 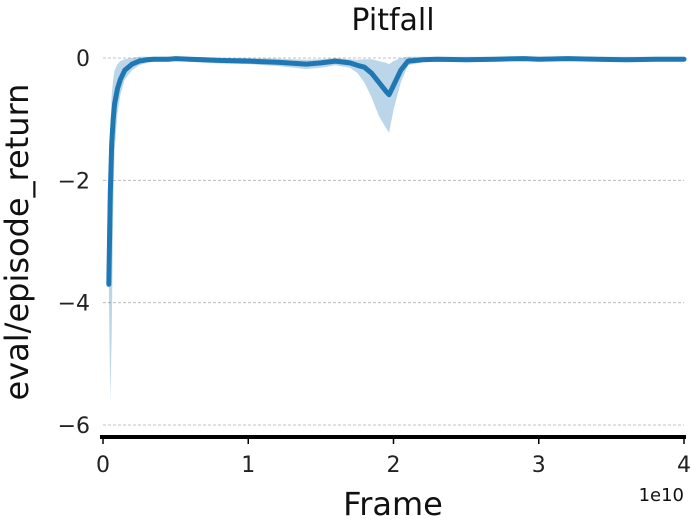 I want to click on y-tick-label: −6, so click(x=74, y=426).